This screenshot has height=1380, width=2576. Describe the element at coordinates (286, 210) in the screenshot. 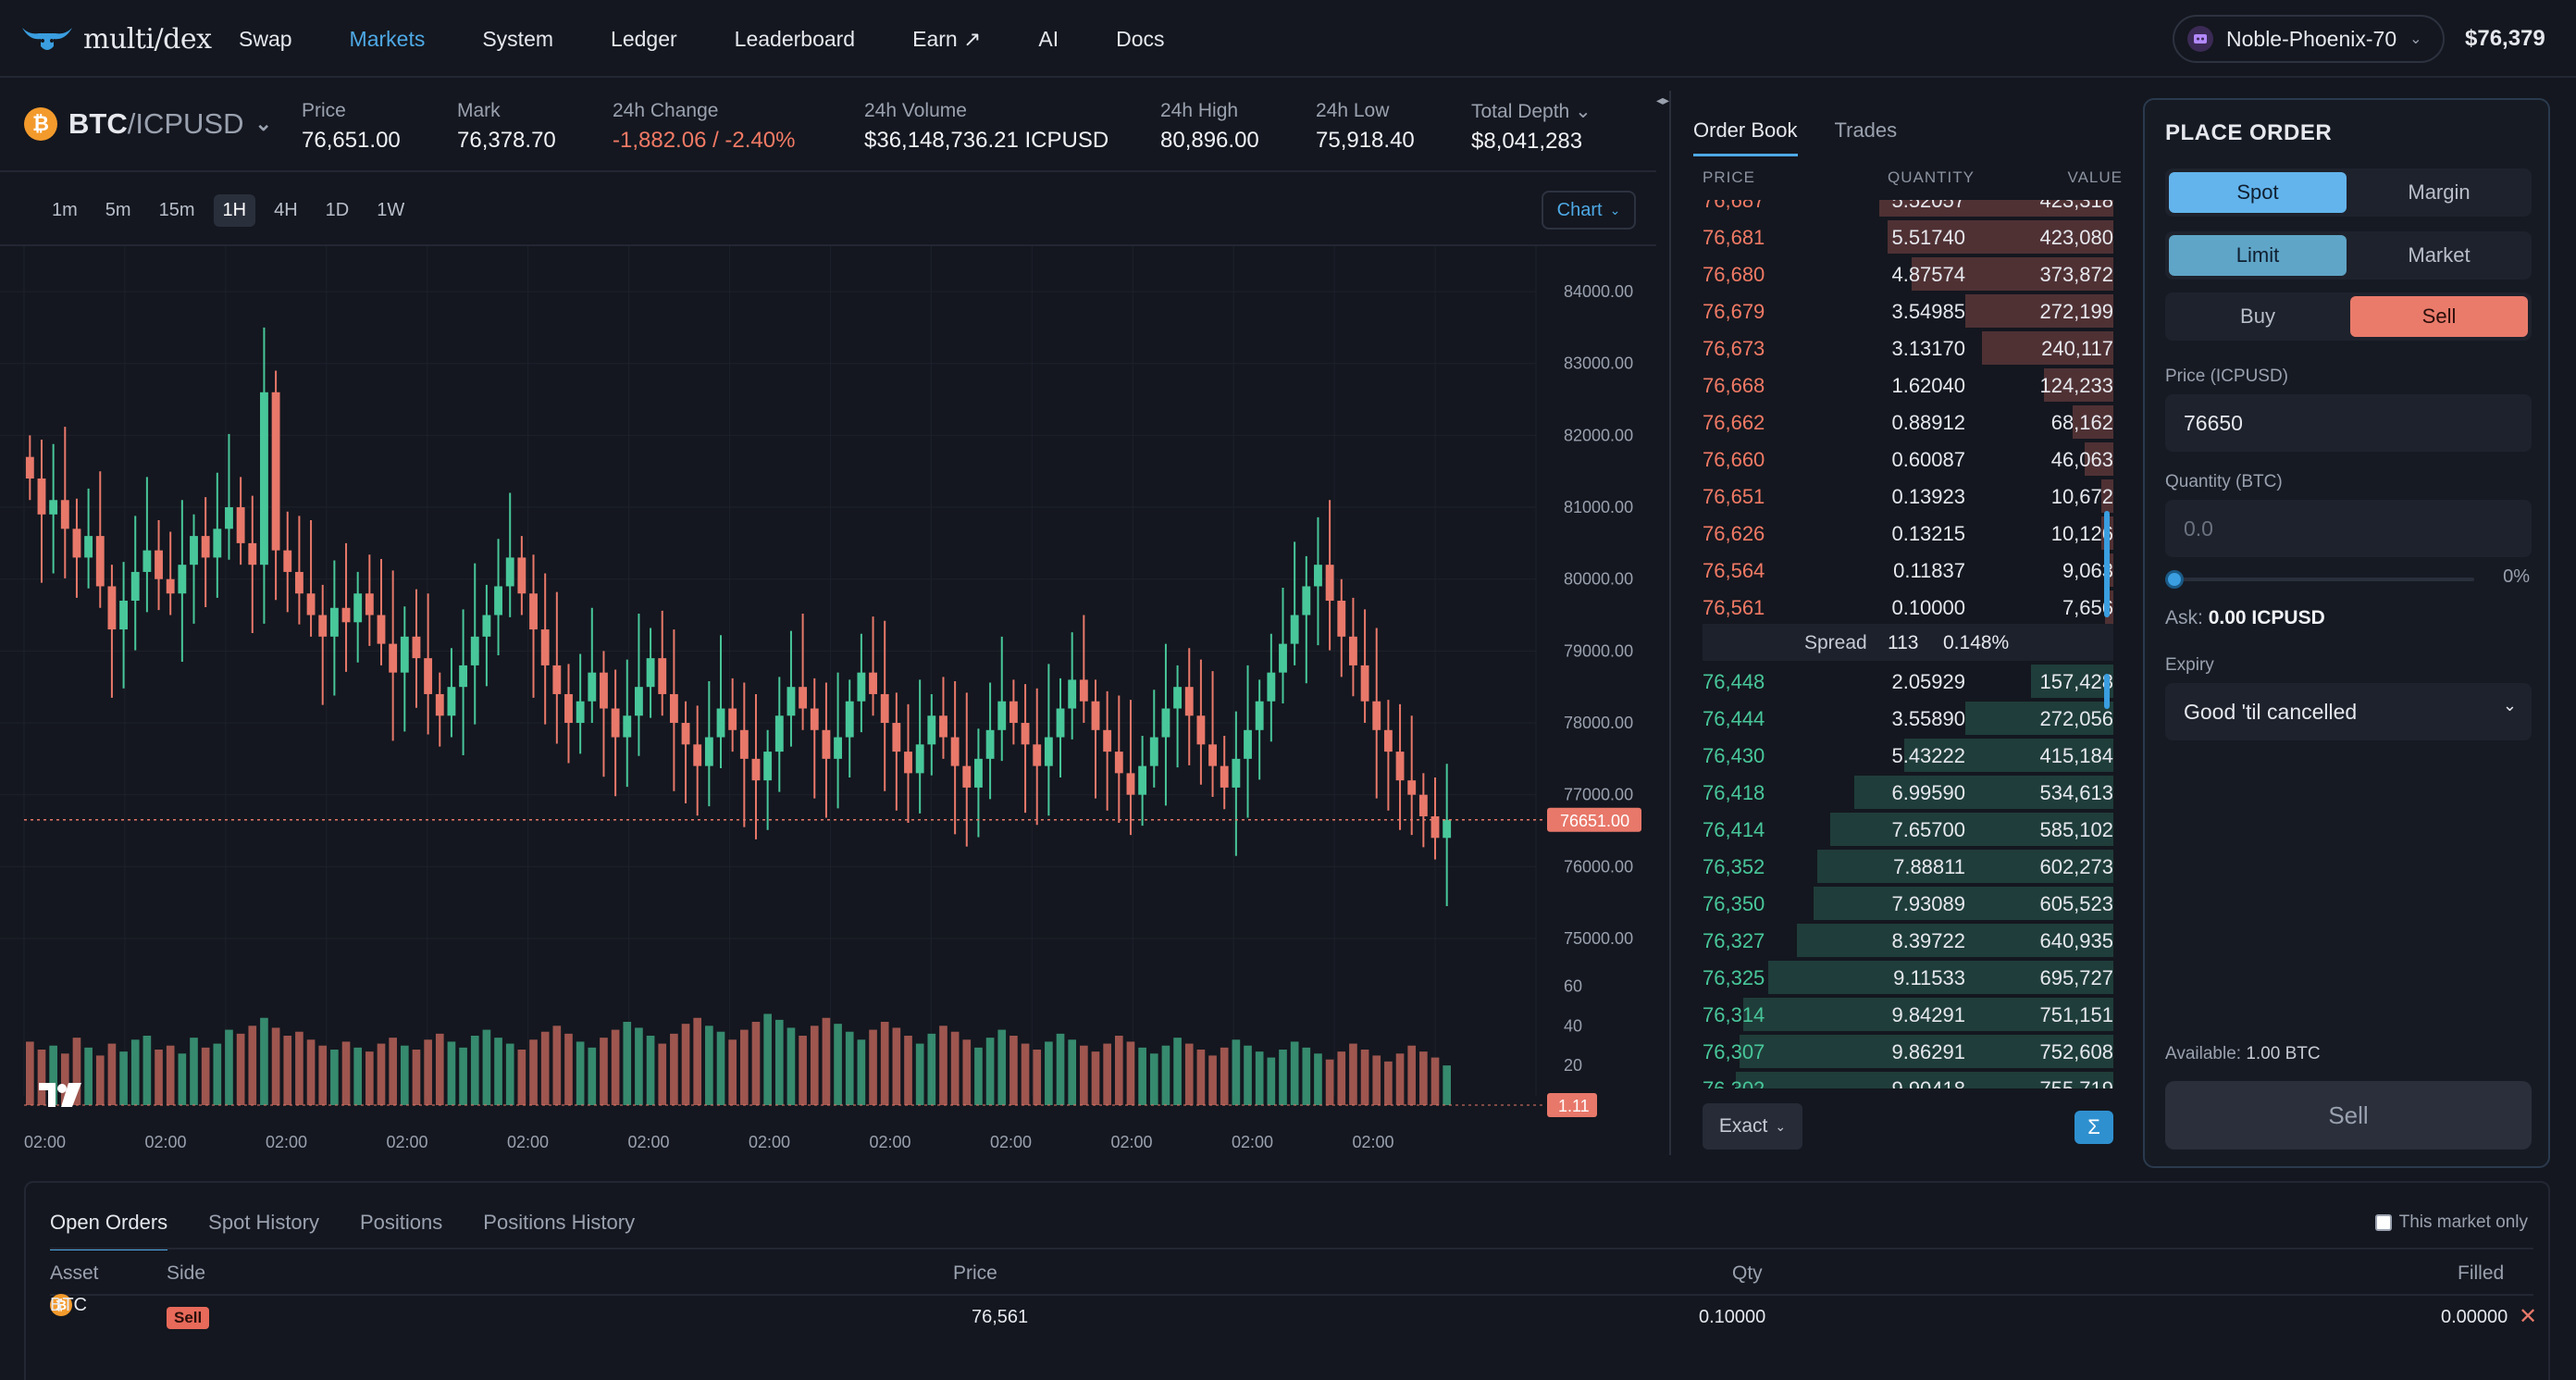

I see `timeframe-4h: 4H` at that location.